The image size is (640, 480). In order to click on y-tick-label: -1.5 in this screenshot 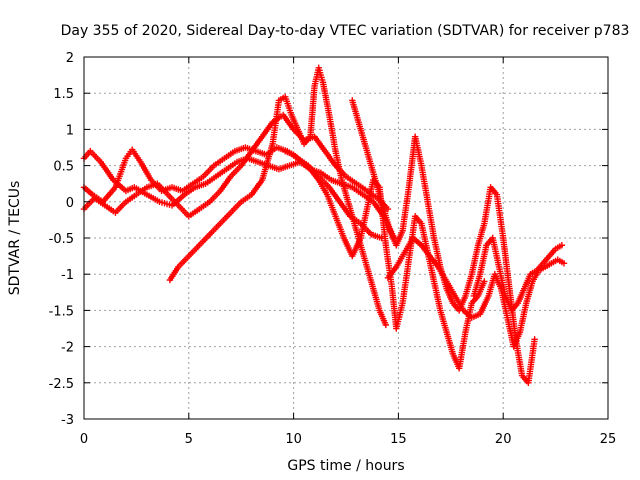, I will do `click(61, 311)`.